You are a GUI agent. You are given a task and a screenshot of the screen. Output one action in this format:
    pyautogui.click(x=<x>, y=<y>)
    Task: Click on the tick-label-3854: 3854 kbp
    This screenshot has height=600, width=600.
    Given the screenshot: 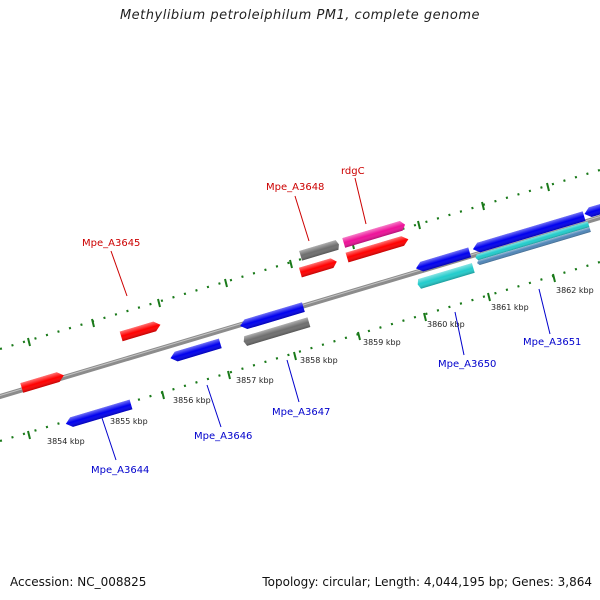 What is the action you would take?
    pyautogui.click(x=66, y=441)
    